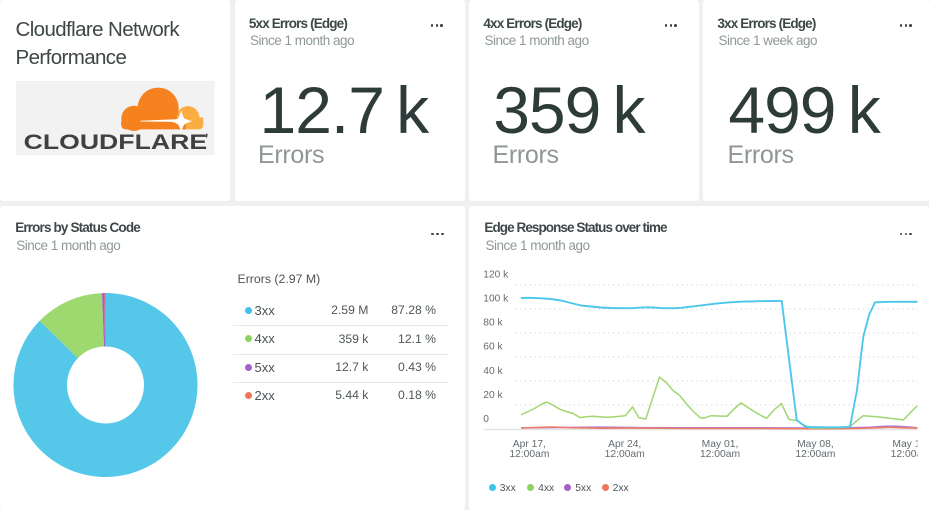  Describe the element at coordinates (529, 444) in the screenshot. I see `svg-text: Apr 17,` at that location.